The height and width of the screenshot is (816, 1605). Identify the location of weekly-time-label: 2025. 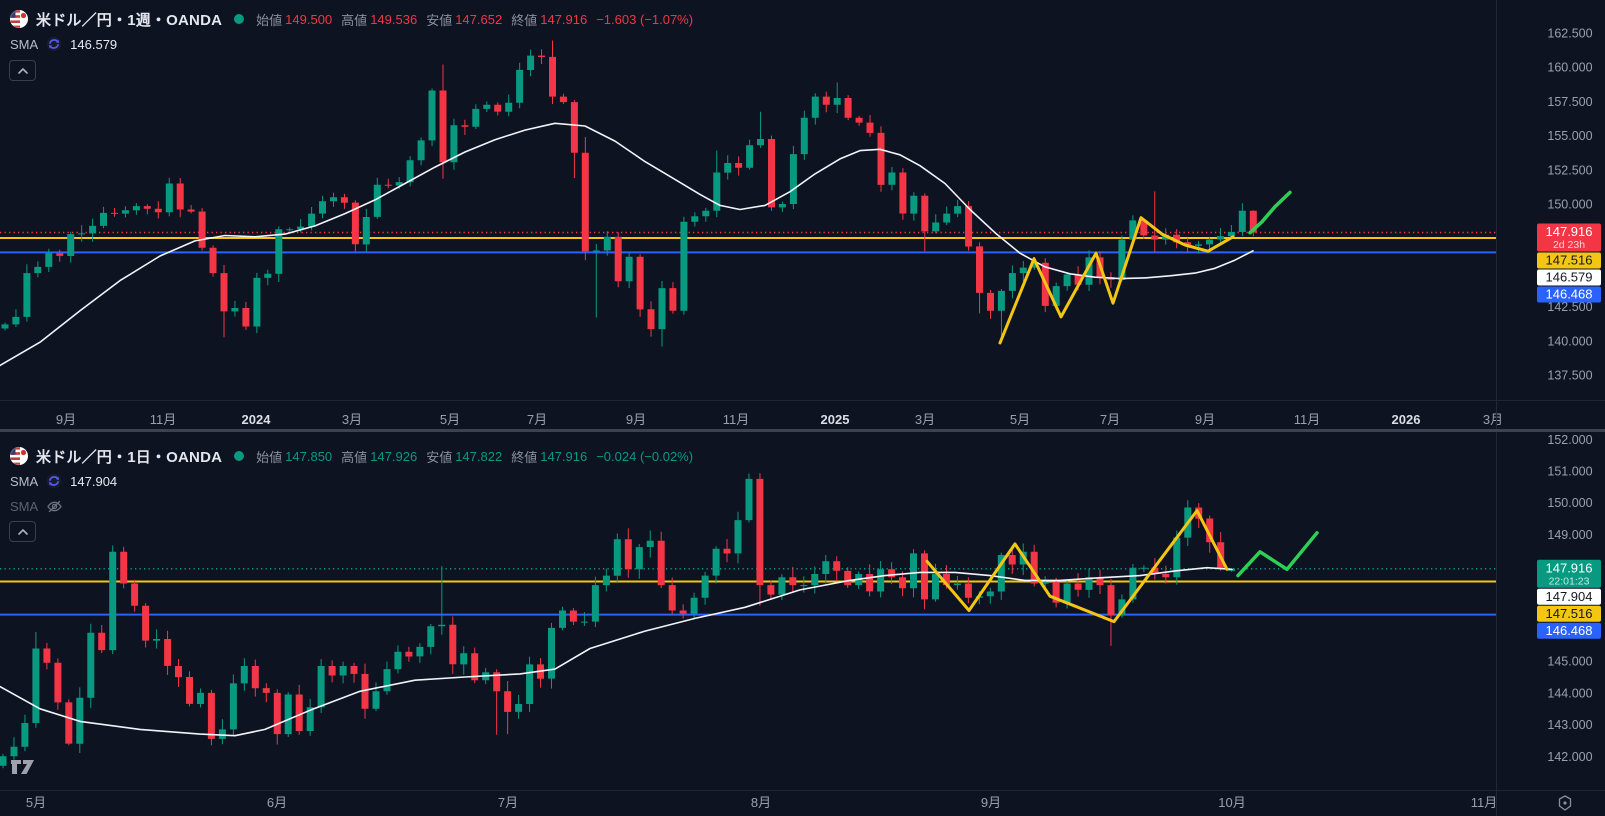
(835, 419).